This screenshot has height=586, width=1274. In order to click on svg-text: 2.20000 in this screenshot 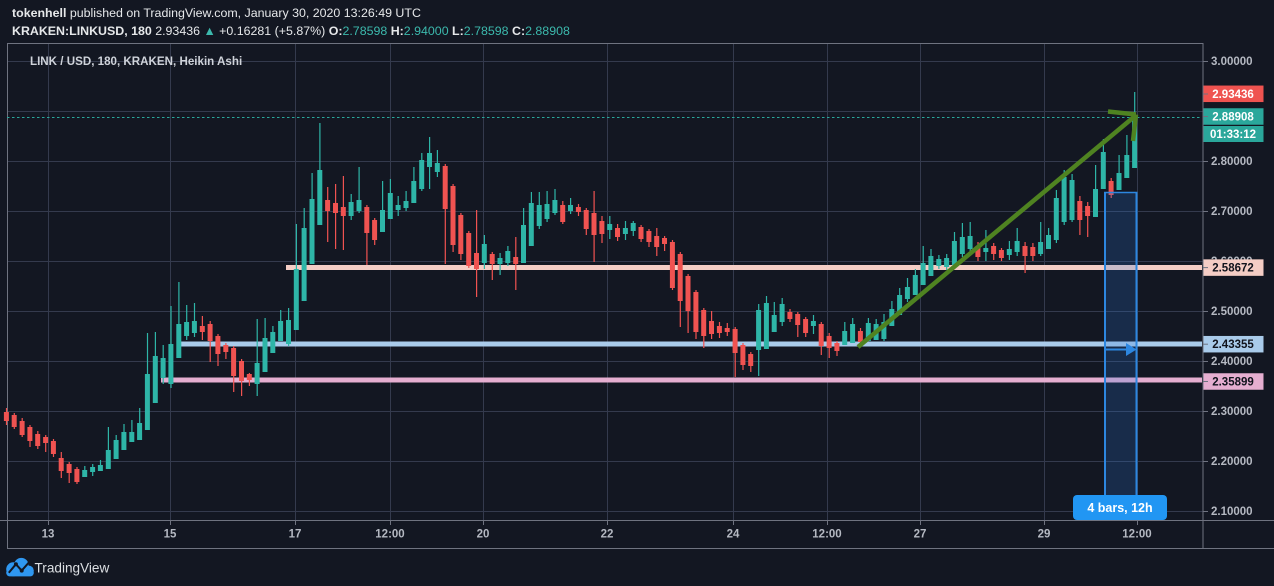, I will do `click(1232, 462)`.